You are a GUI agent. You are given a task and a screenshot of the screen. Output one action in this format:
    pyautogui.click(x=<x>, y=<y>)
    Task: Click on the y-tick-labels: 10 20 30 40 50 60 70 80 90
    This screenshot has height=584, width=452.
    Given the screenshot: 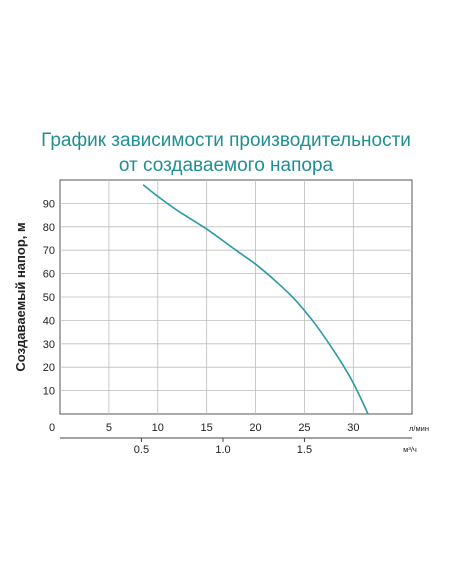 What is the action you would take?
    pyautogui.click(x=49, y=297)
    